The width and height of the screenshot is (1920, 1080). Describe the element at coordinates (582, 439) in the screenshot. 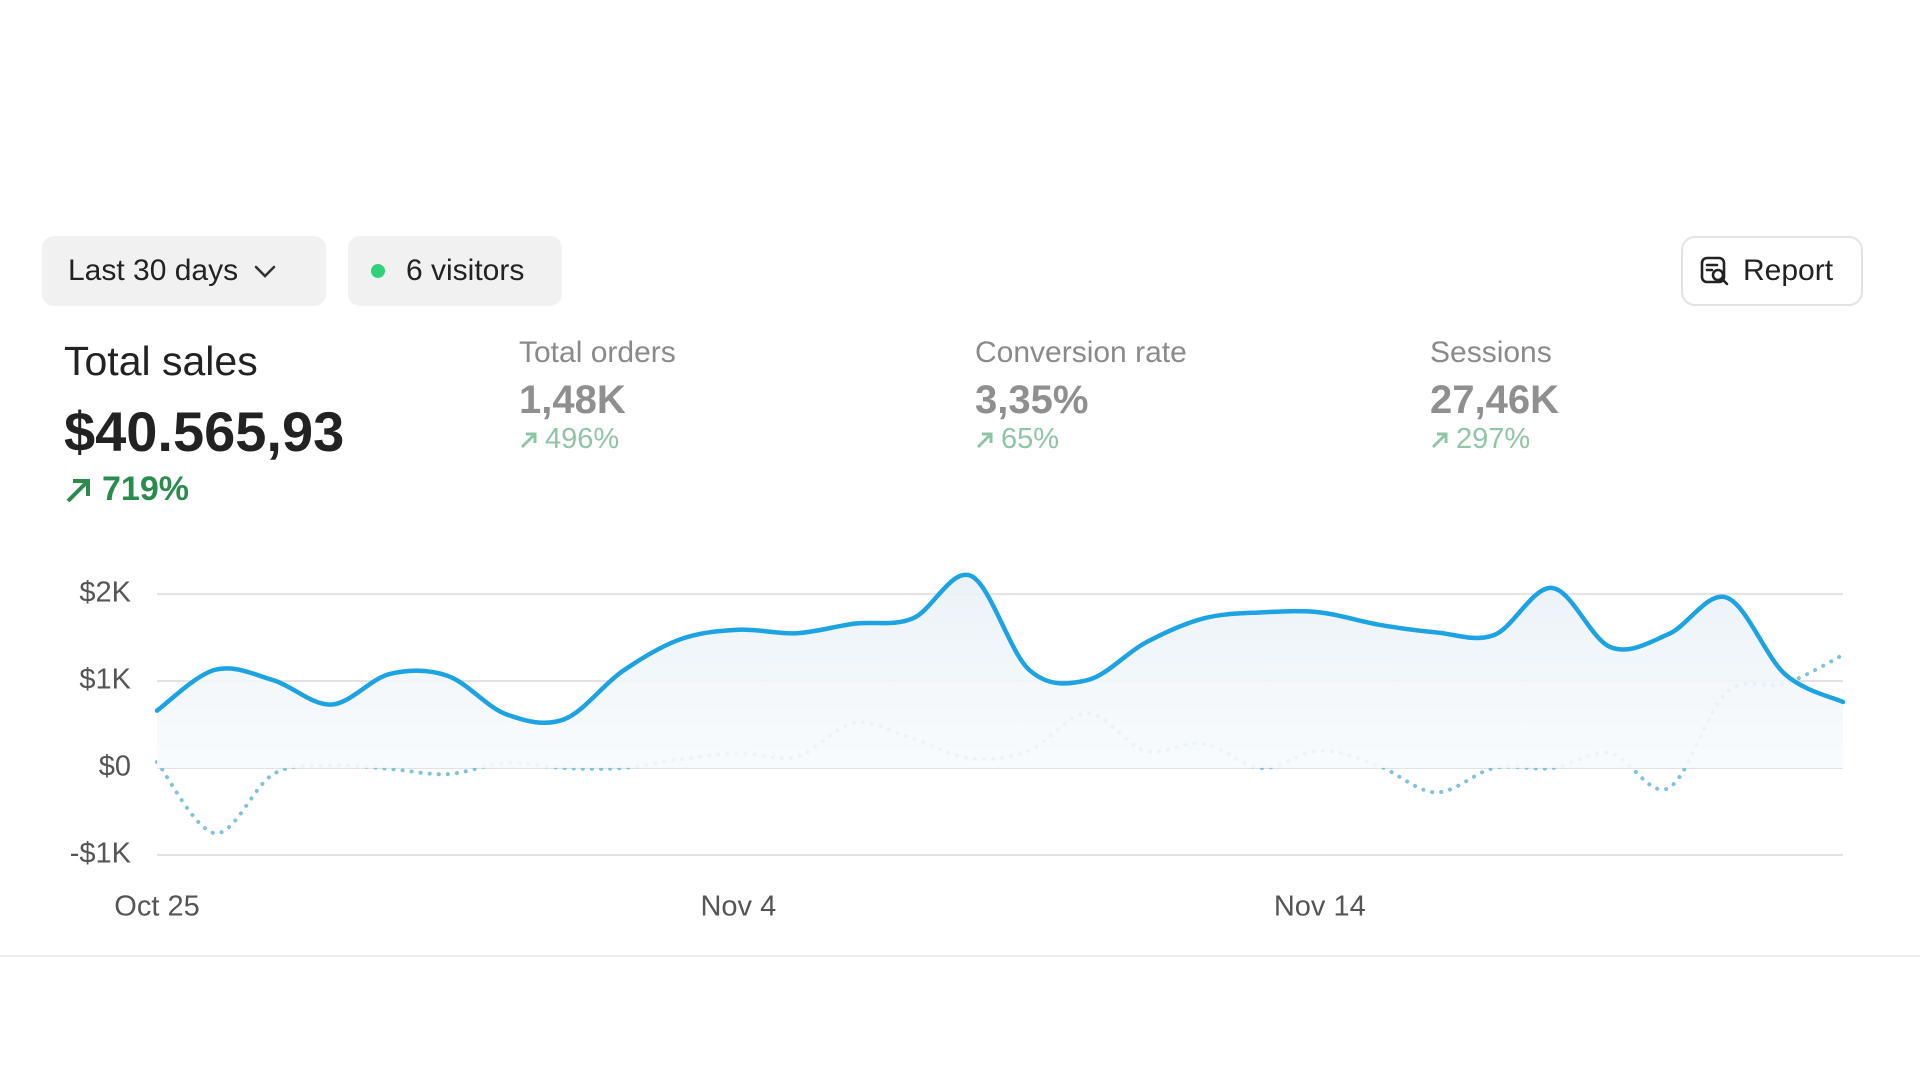

I see `metric-change: 496%` at that location.